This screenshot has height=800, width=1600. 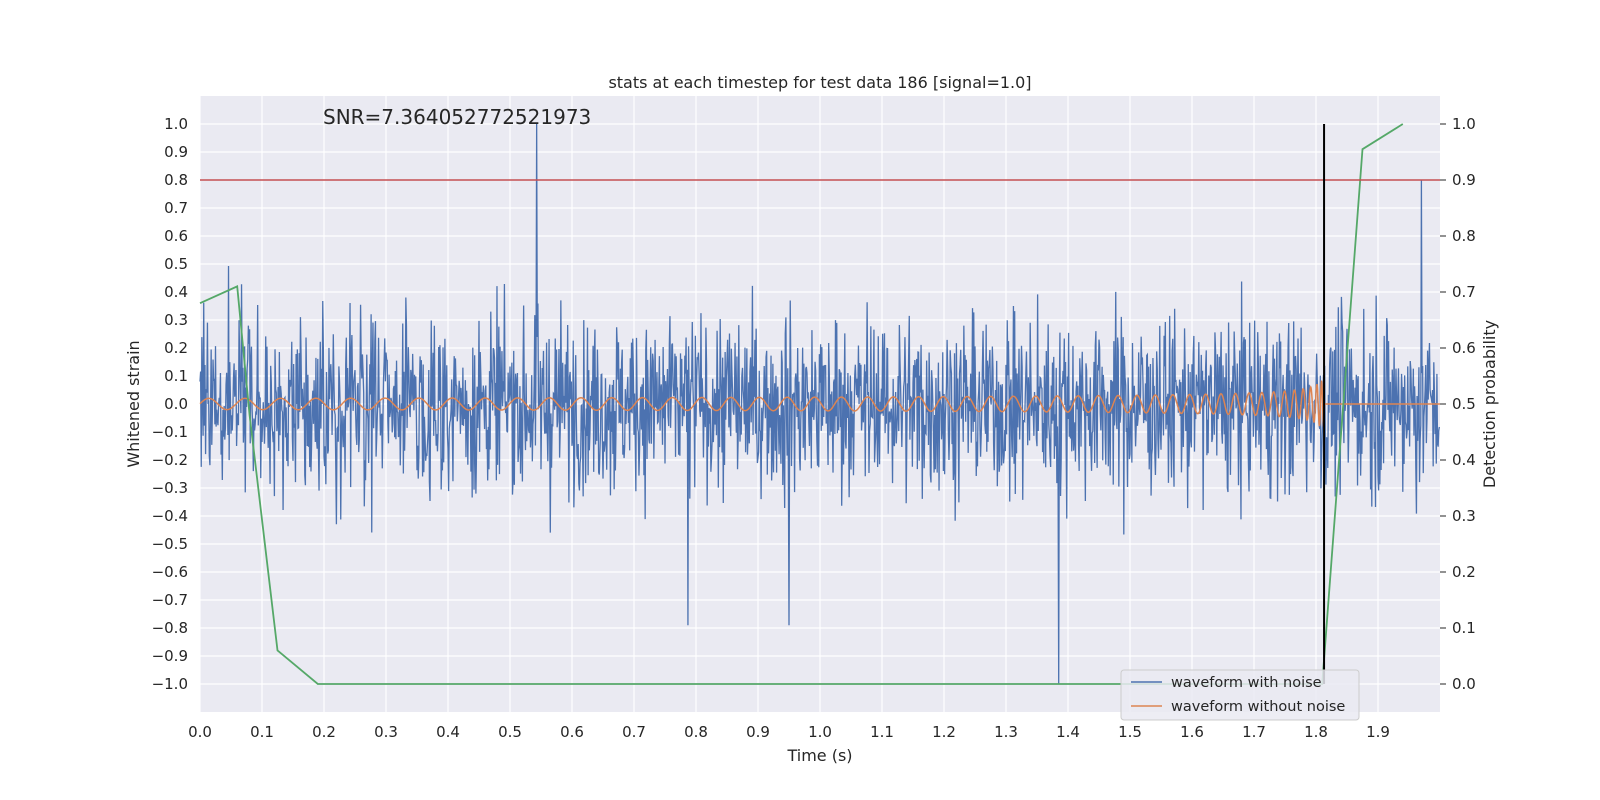 I want to click on y-tick-label: 0.8, so click(x=176, y=180).